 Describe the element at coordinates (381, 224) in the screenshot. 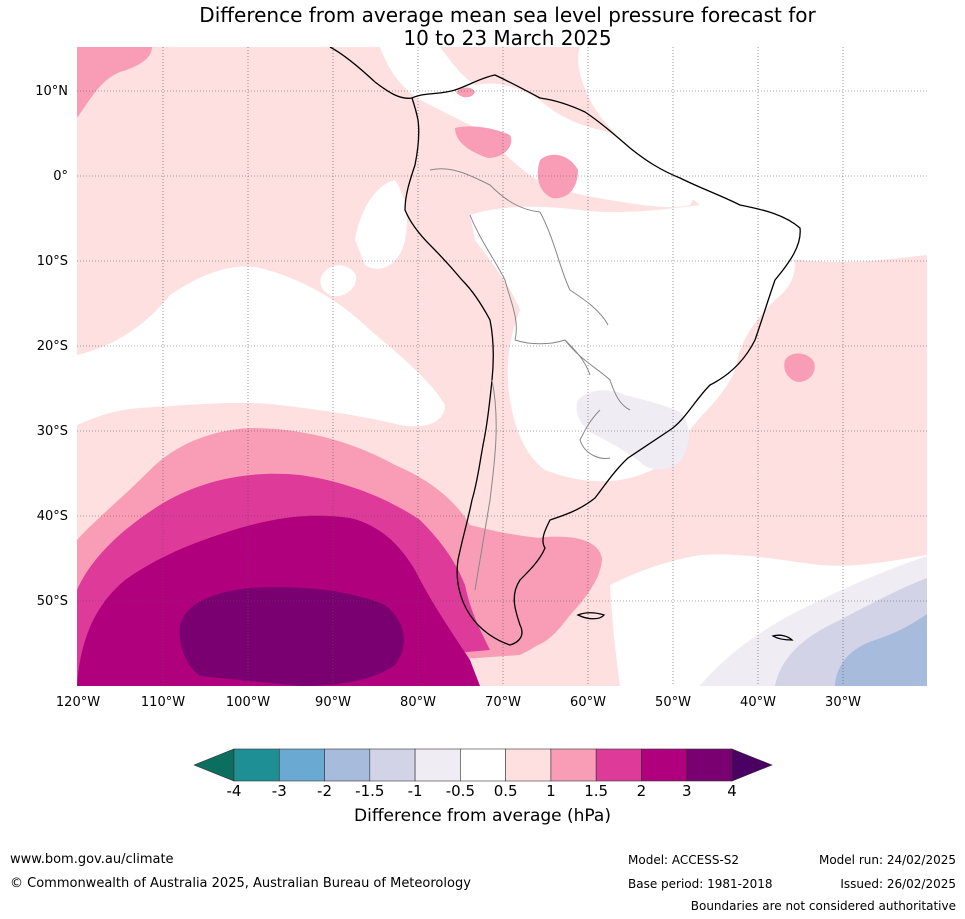

I see `neutral-pacific-patch` at that location.